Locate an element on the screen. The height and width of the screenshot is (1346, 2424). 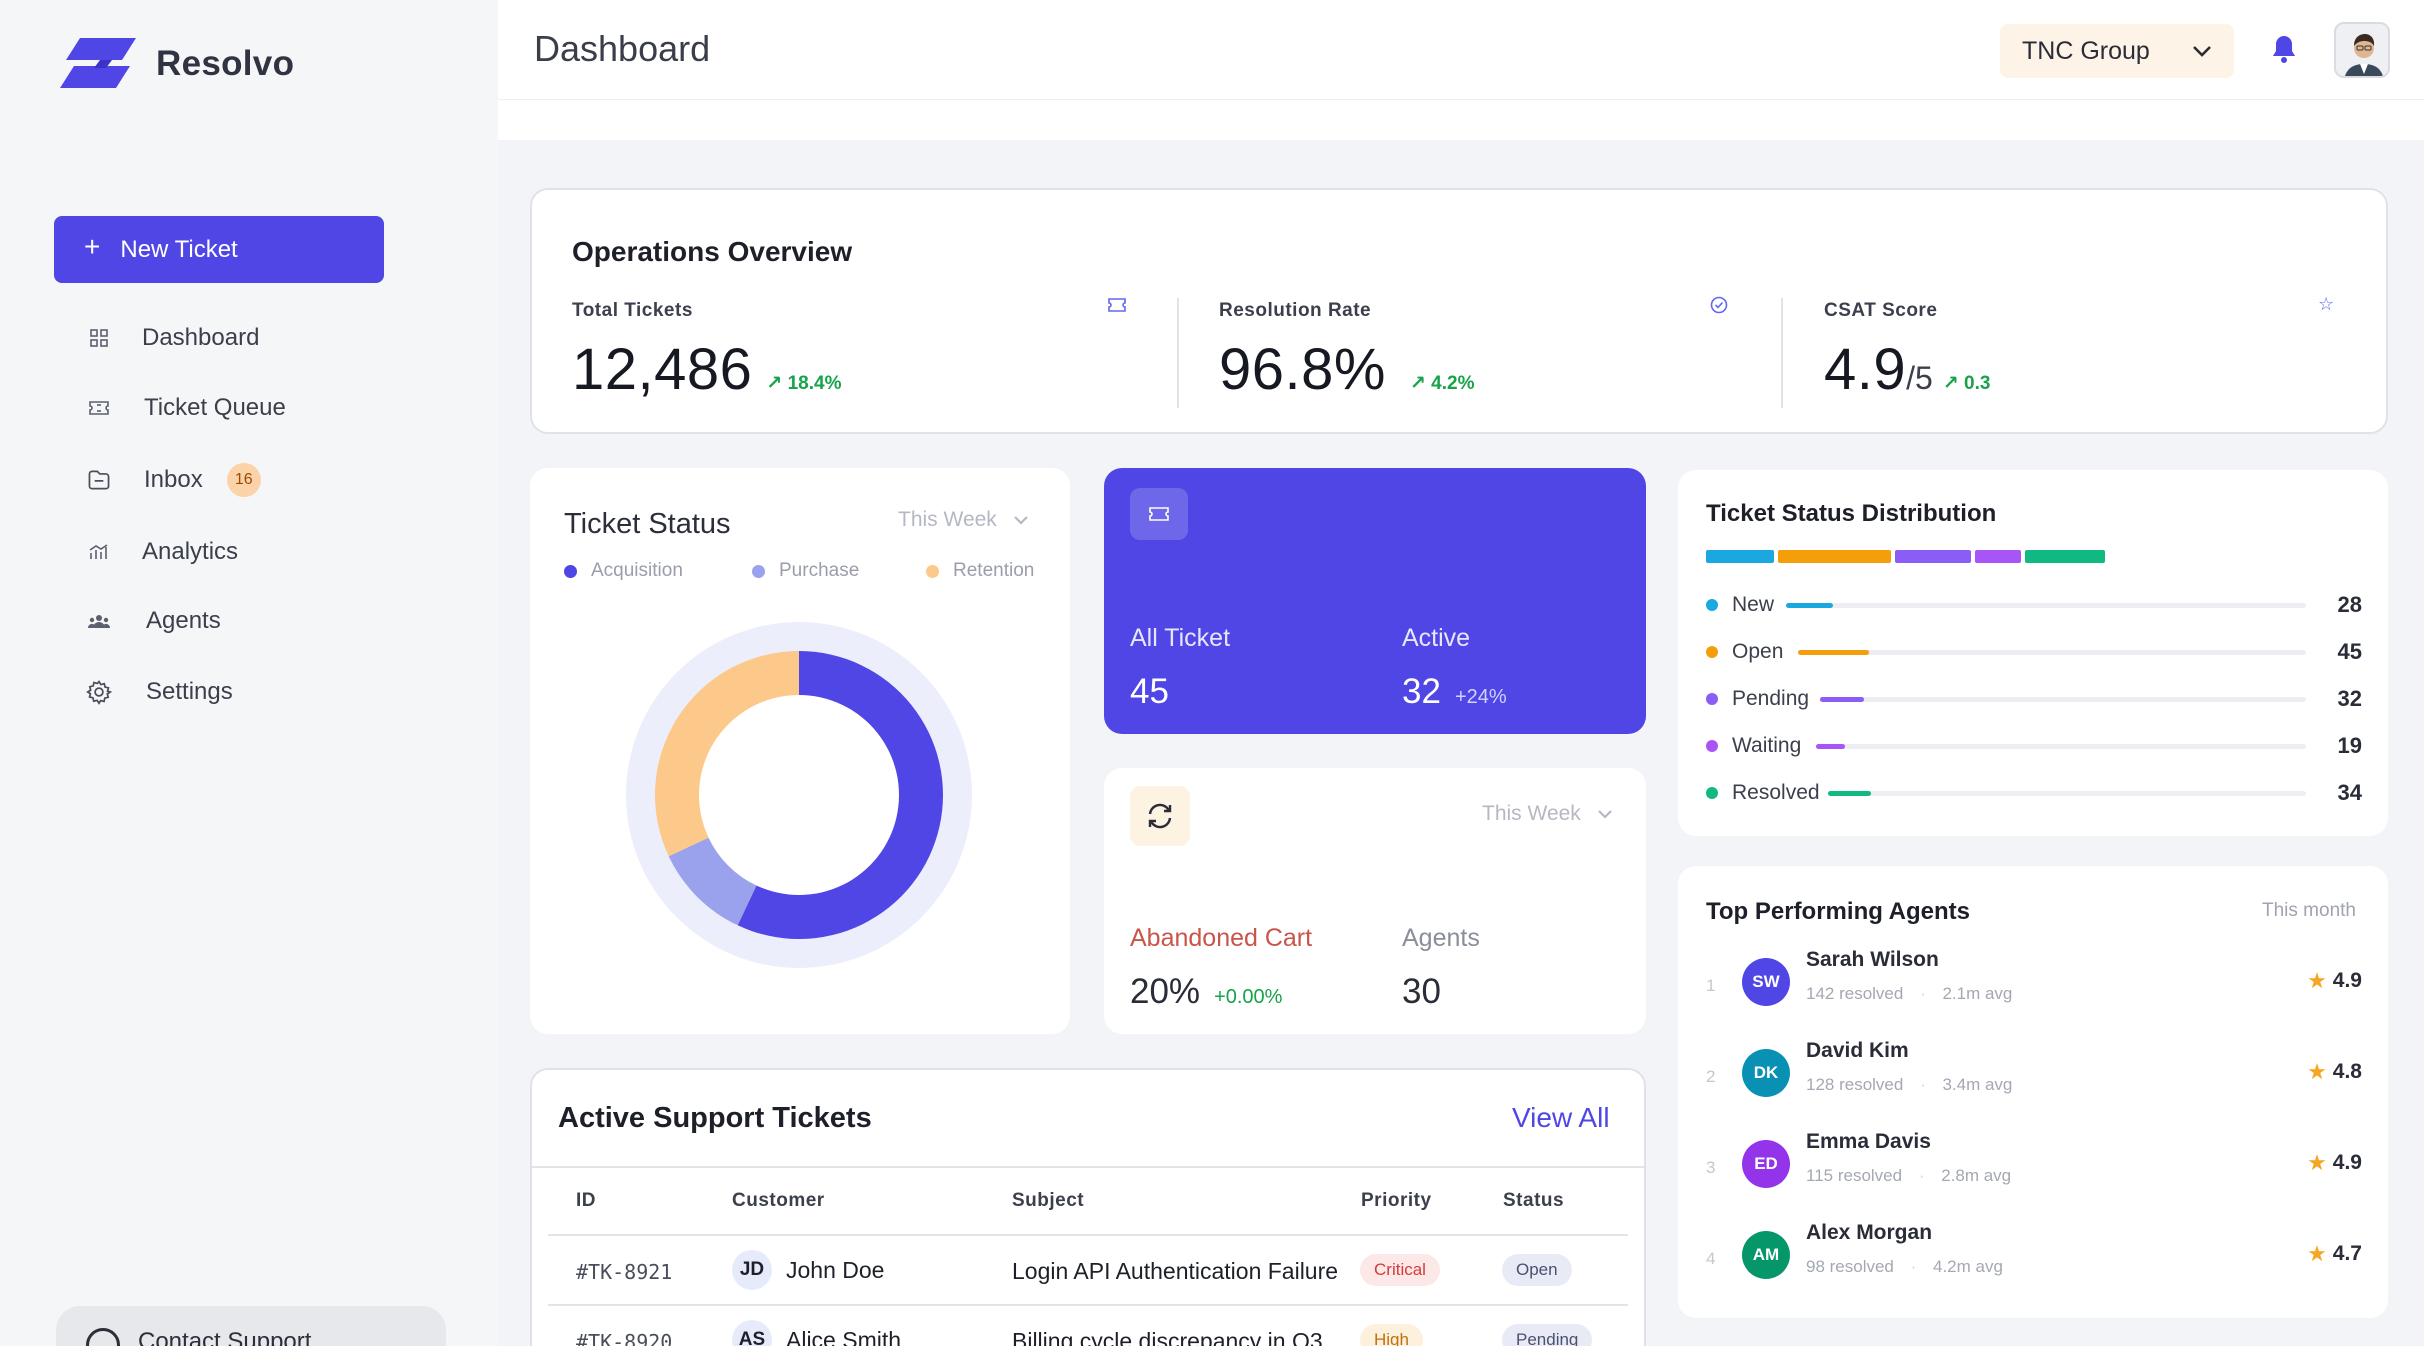
org-select: TNC Group is located at coordinates (2117, 51).